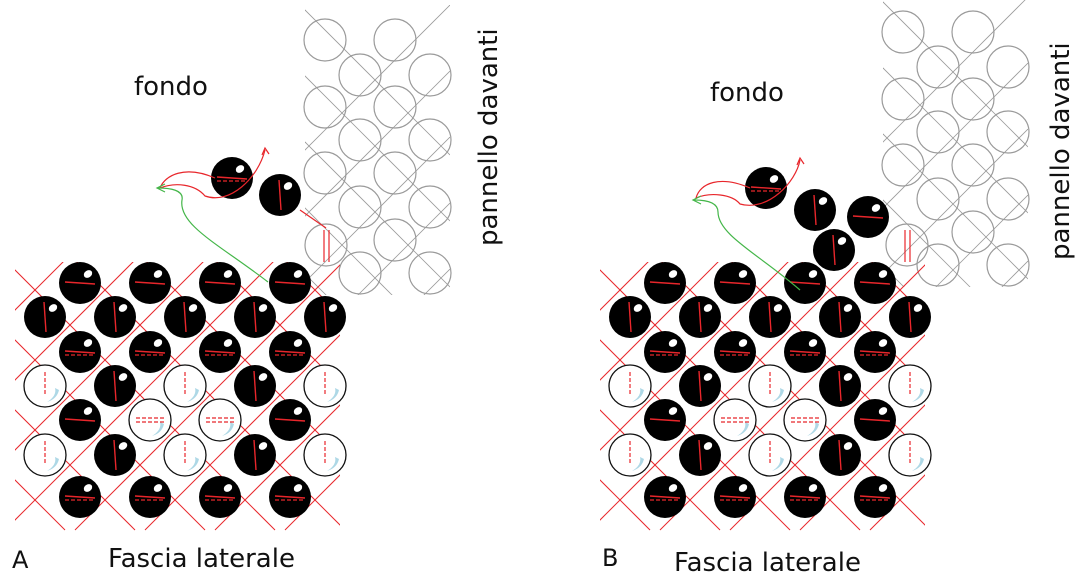  What do you see at coordinates (767, 563) in the screenshot?
I see `panel-b-fascia-label: Fascia laterale` at bounding box center [767, 563].